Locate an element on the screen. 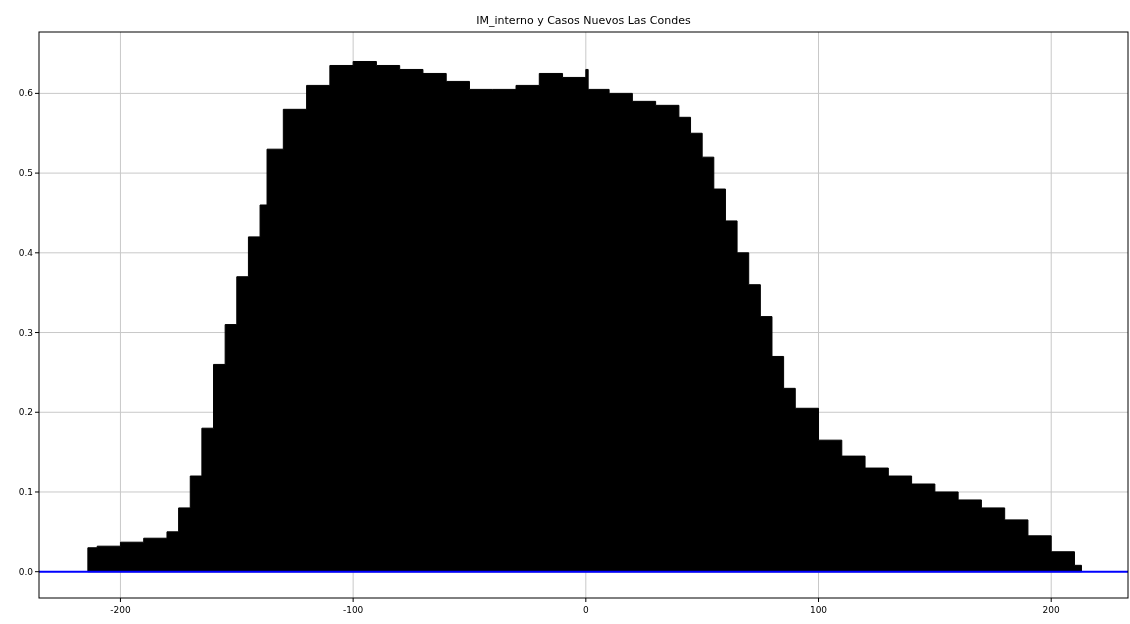  chart-title: IM_interno y Casos Nuevos Las Condes is located at coordinates (583, 20).